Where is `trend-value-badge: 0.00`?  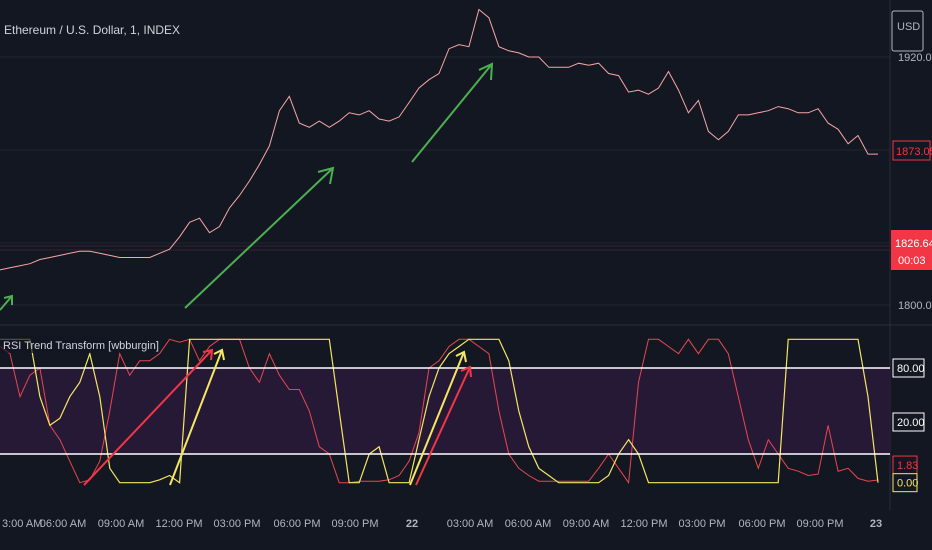
trend-value-badge: 0.00 is located at coordinates (905, 483).